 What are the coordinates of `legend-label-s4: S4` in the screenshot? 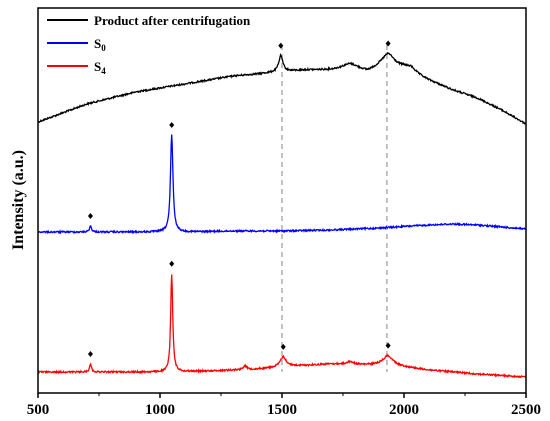 It's located at (100, 67).